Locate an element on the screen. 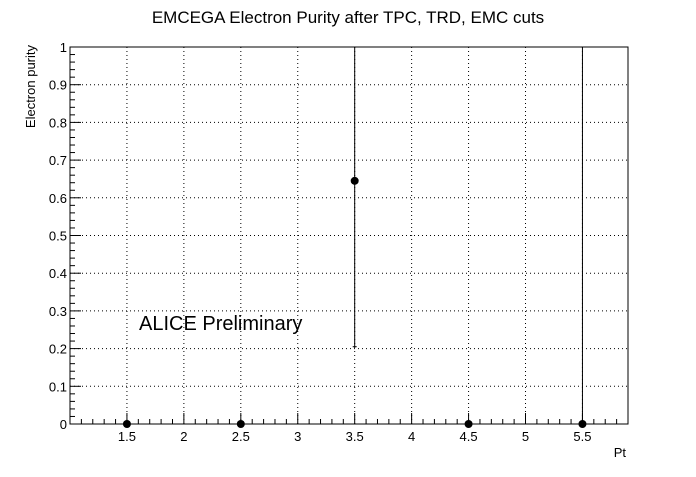  y-tick-label: 0 is located at coordinates (63, 424).